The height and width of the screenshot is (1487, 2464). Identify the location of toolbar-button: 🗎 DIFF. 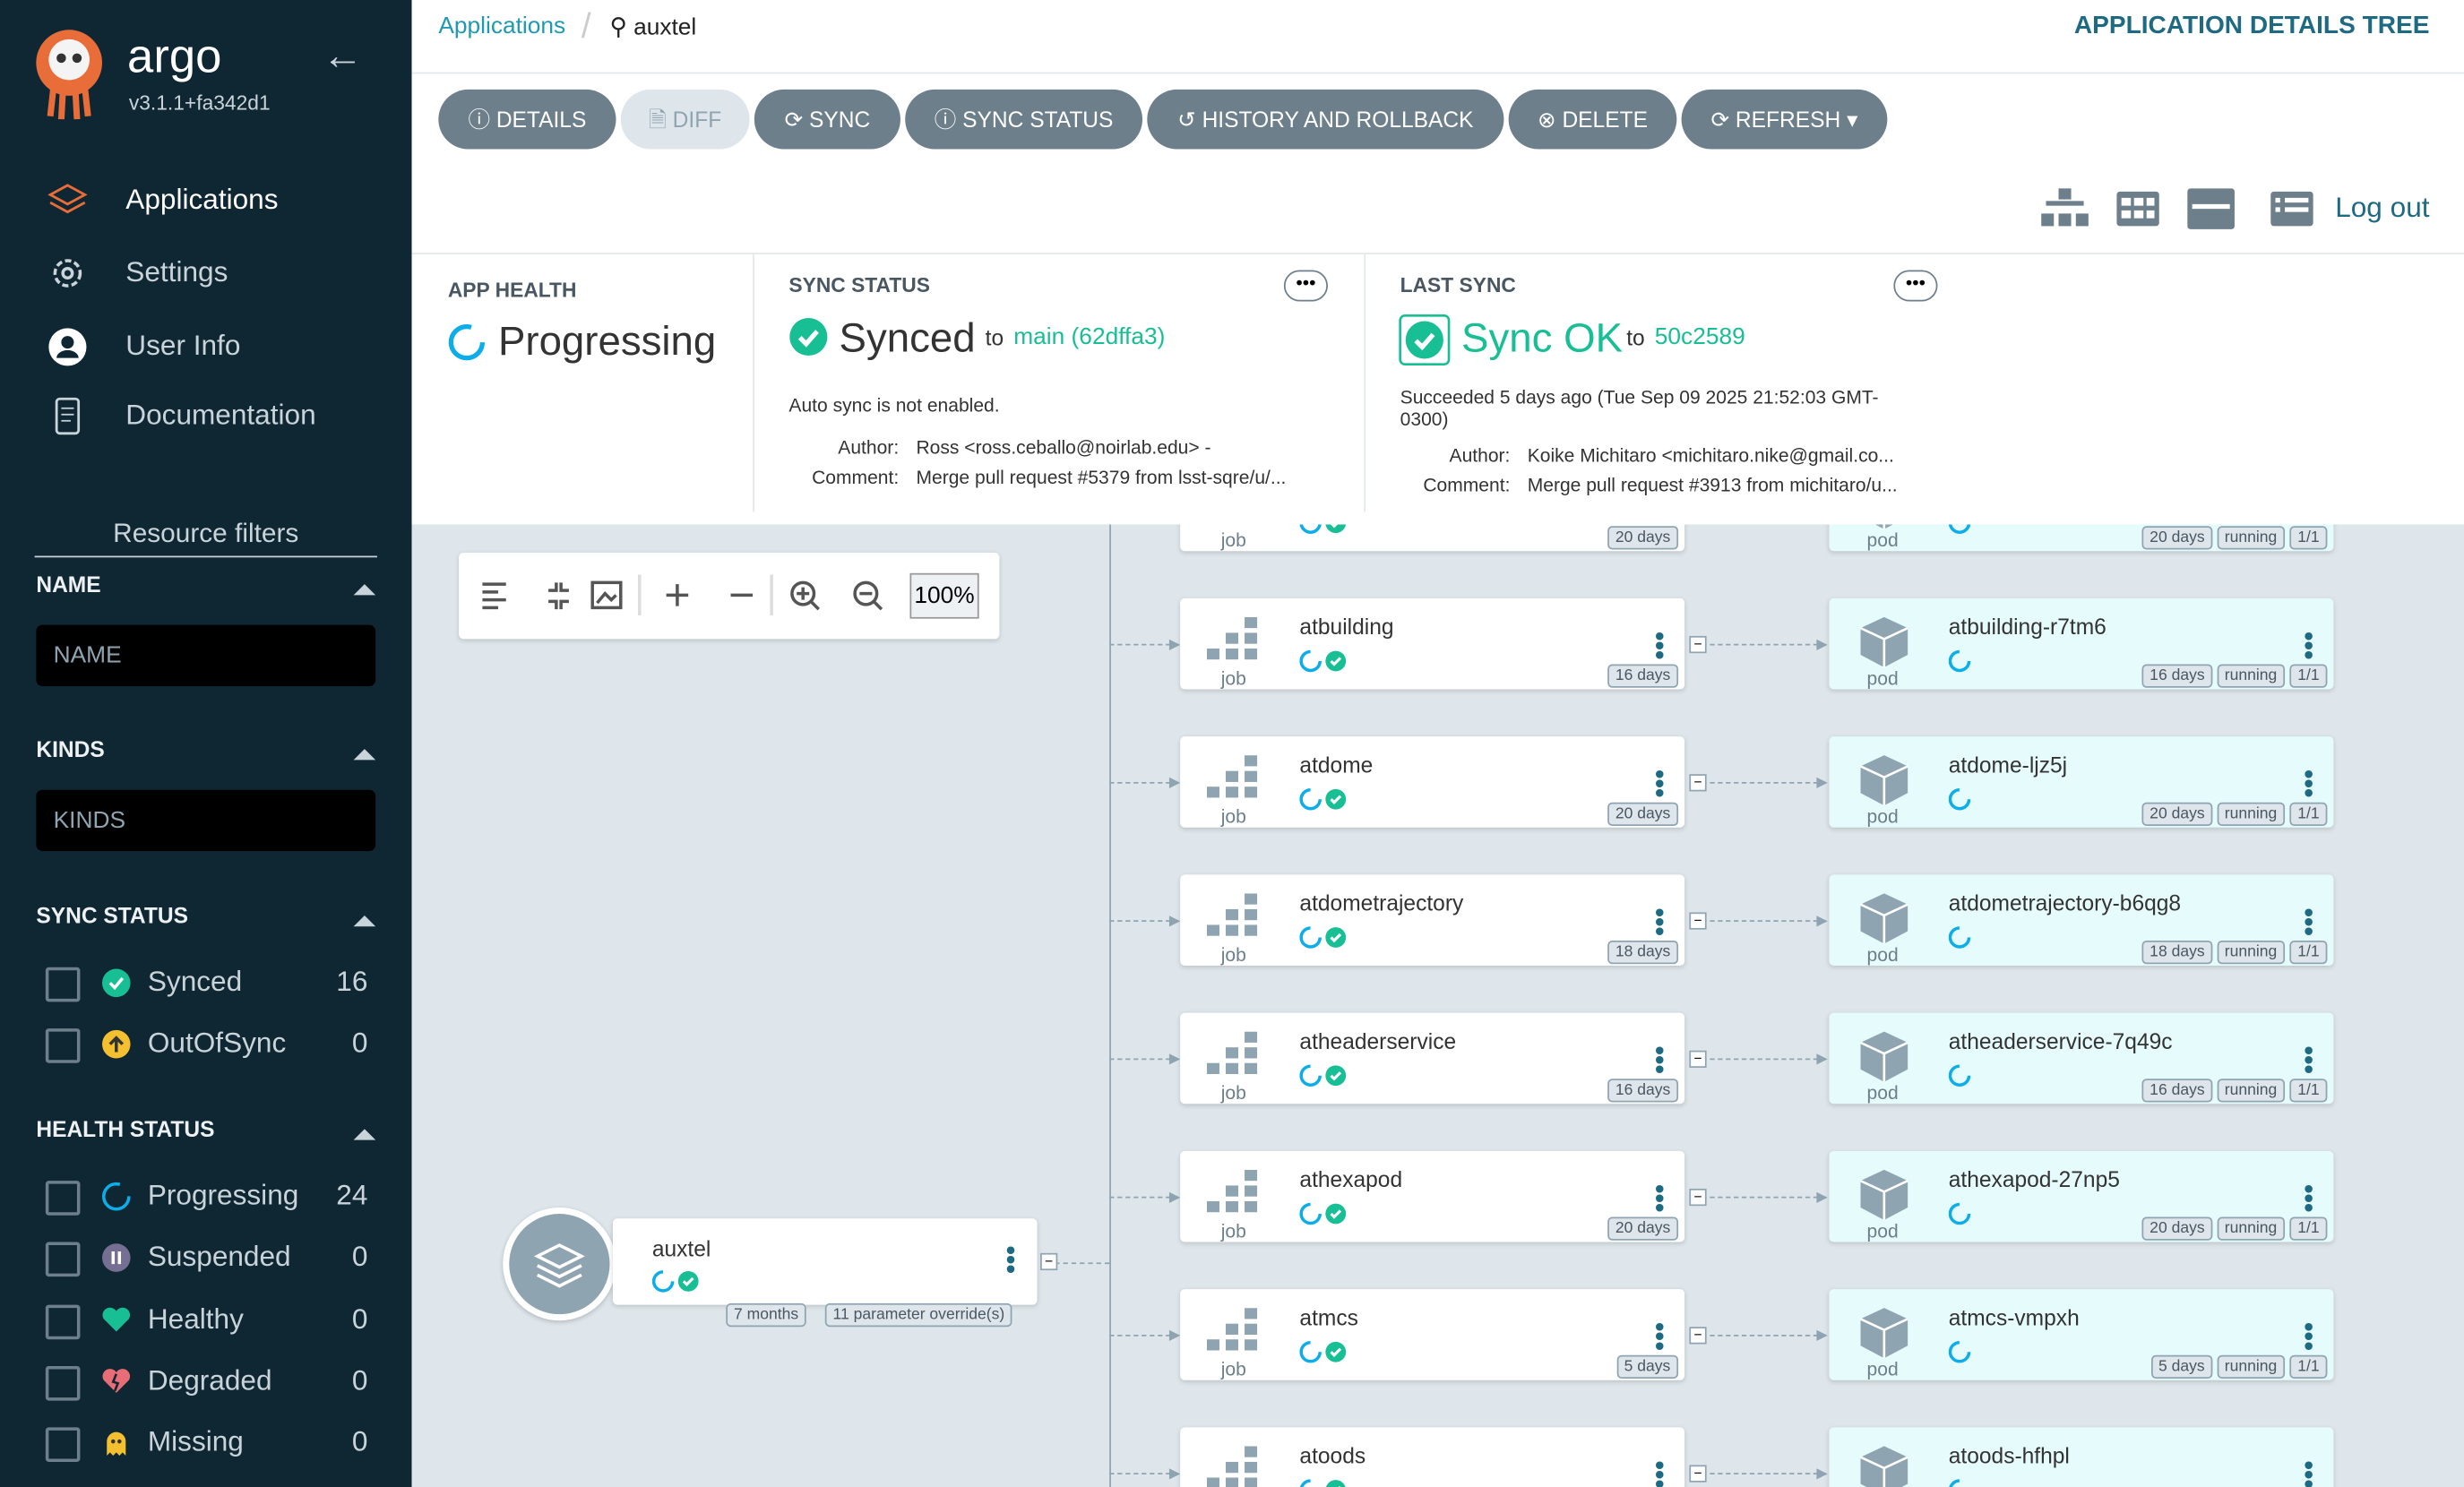
(685, 119).